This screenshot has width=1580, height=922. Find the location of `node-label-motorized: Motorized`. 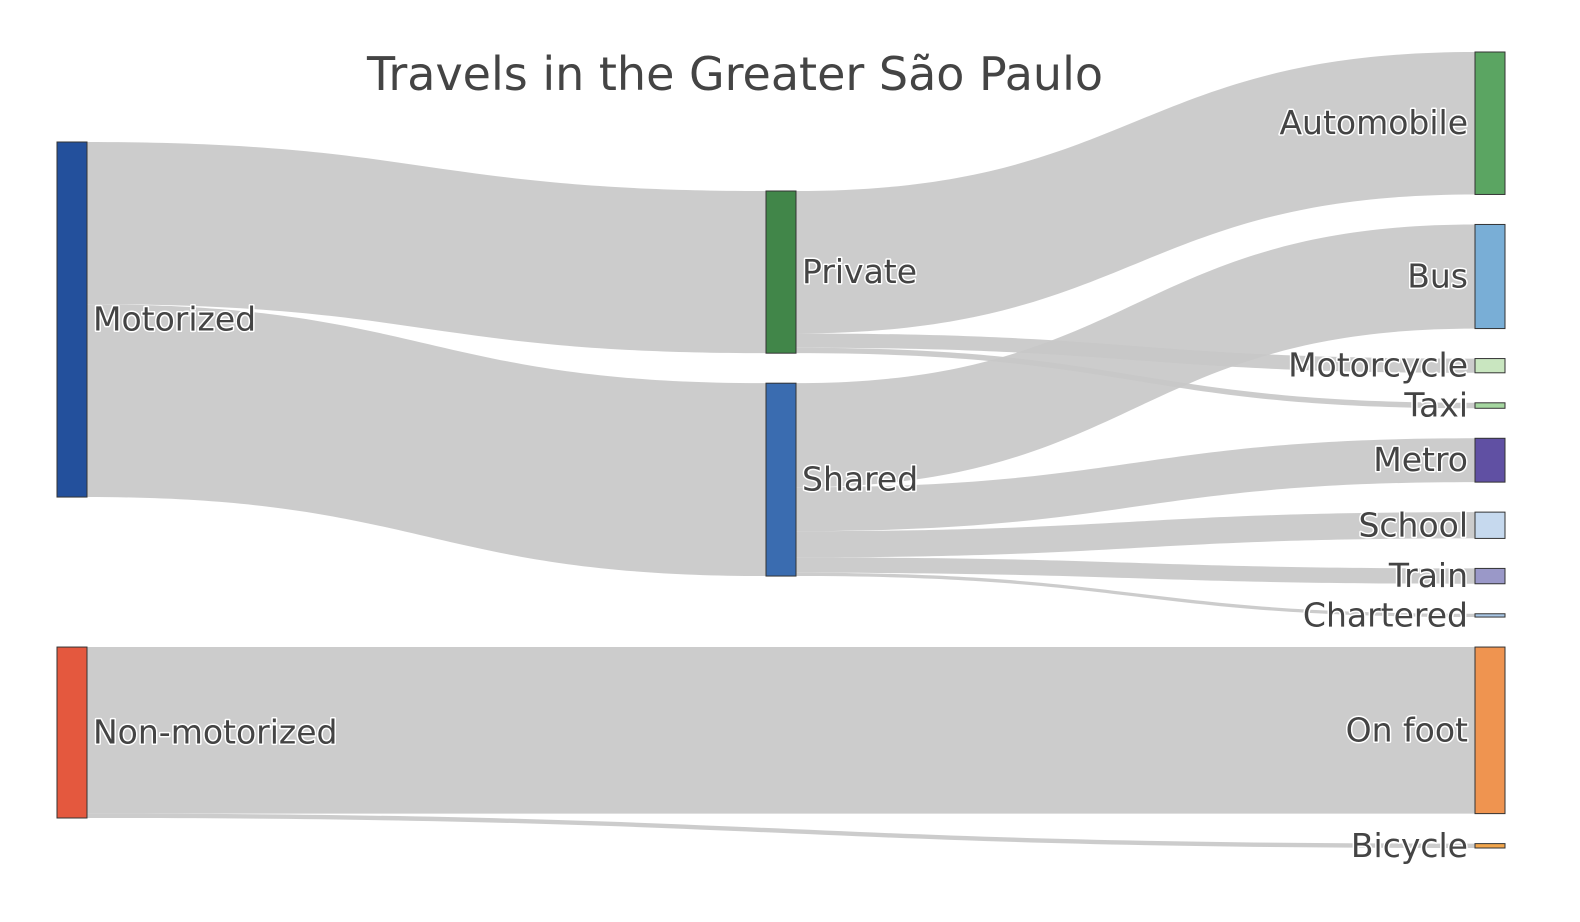

node-label-motorized: Motorized is located at coordinates (174, 319).